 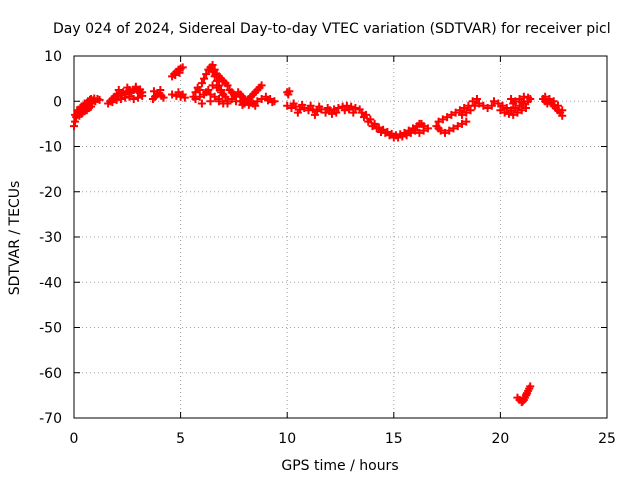 I want to click on y-tick-label: -50, so click(x=50, y=329).